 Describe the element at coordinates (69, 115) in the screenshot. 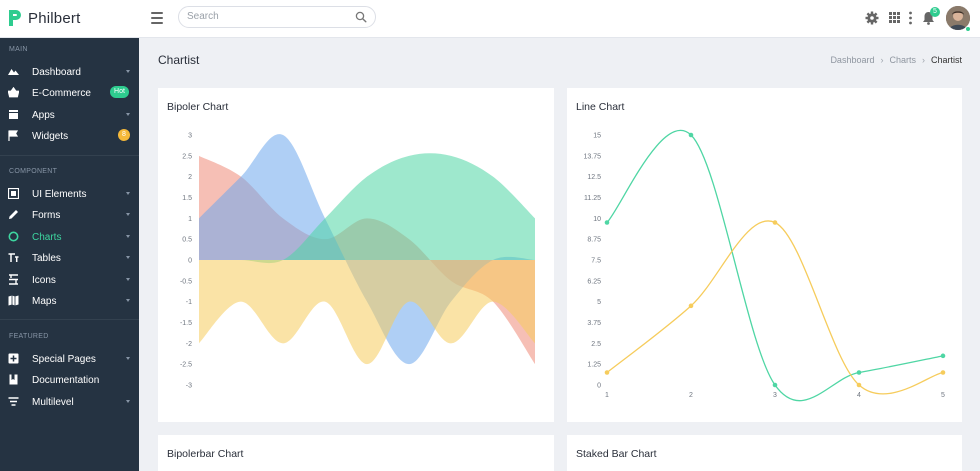

I see `sidebar-item-apps: Apps` at that location.